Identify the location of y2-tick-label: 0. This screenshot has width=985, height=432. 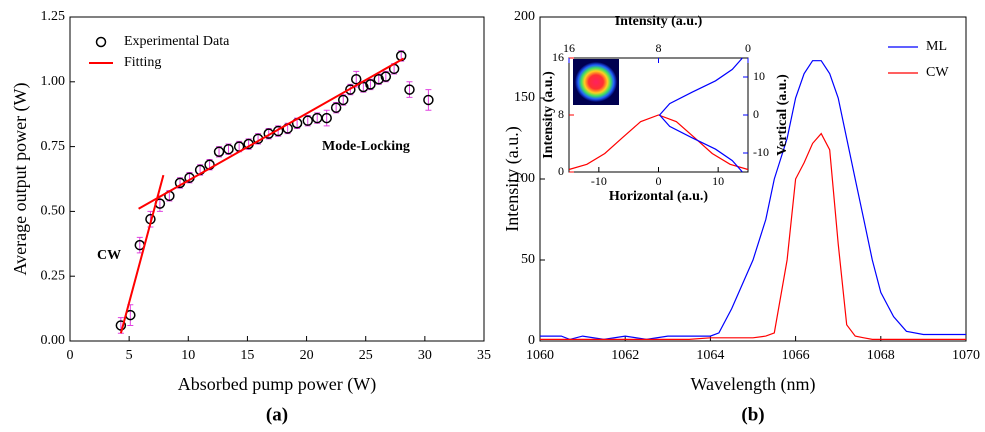
(756, 114).